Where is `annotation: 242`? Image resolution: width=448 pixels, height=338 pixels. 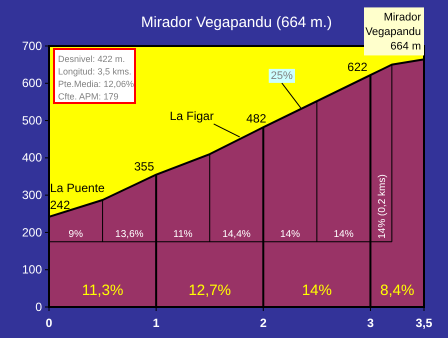 annotation: 242 is located at coordinates (60, 205).